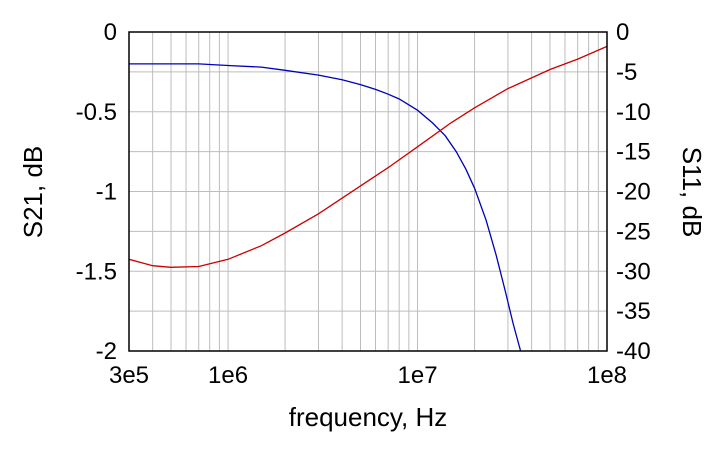 This screenshot has width=726, height=454. What do you see at coordinates (110, 32) in the screenshot?
I see `left-y-tick-label: 0` at bounding box center [110, 32].